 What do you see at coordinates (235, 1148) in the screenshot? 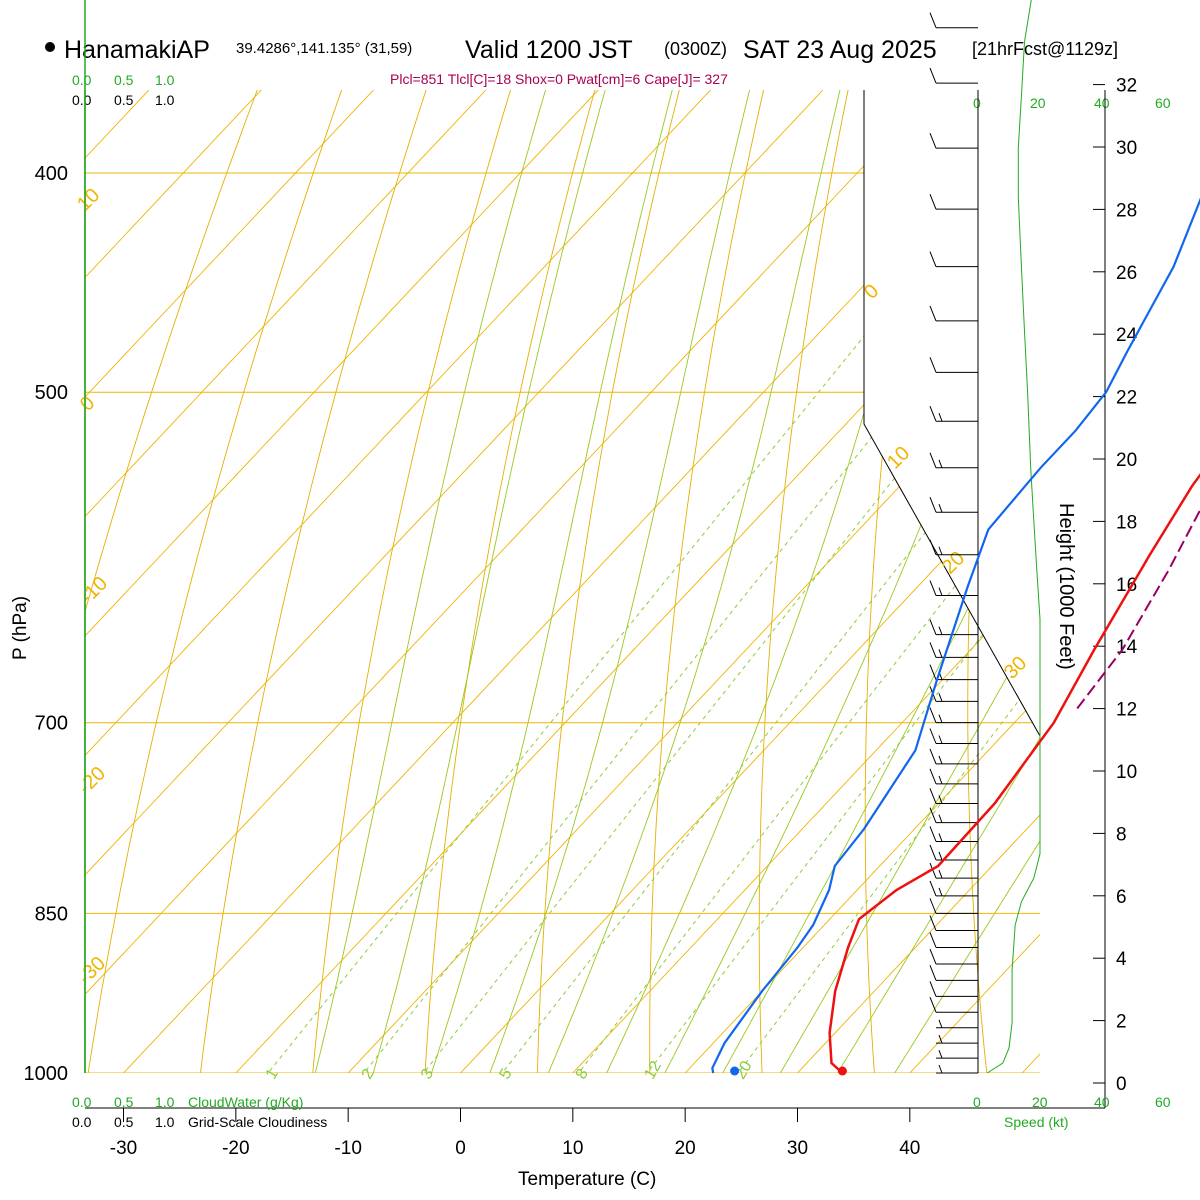
I see `x-tick-label: -20` at bounding box center [235, 1148].